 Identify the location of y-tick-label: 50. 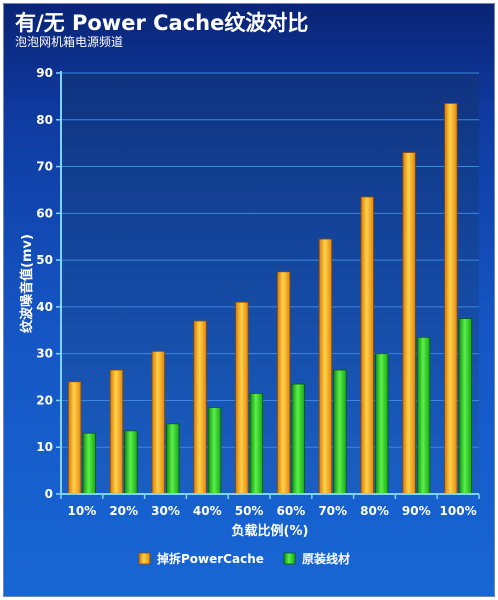
(44, 260).